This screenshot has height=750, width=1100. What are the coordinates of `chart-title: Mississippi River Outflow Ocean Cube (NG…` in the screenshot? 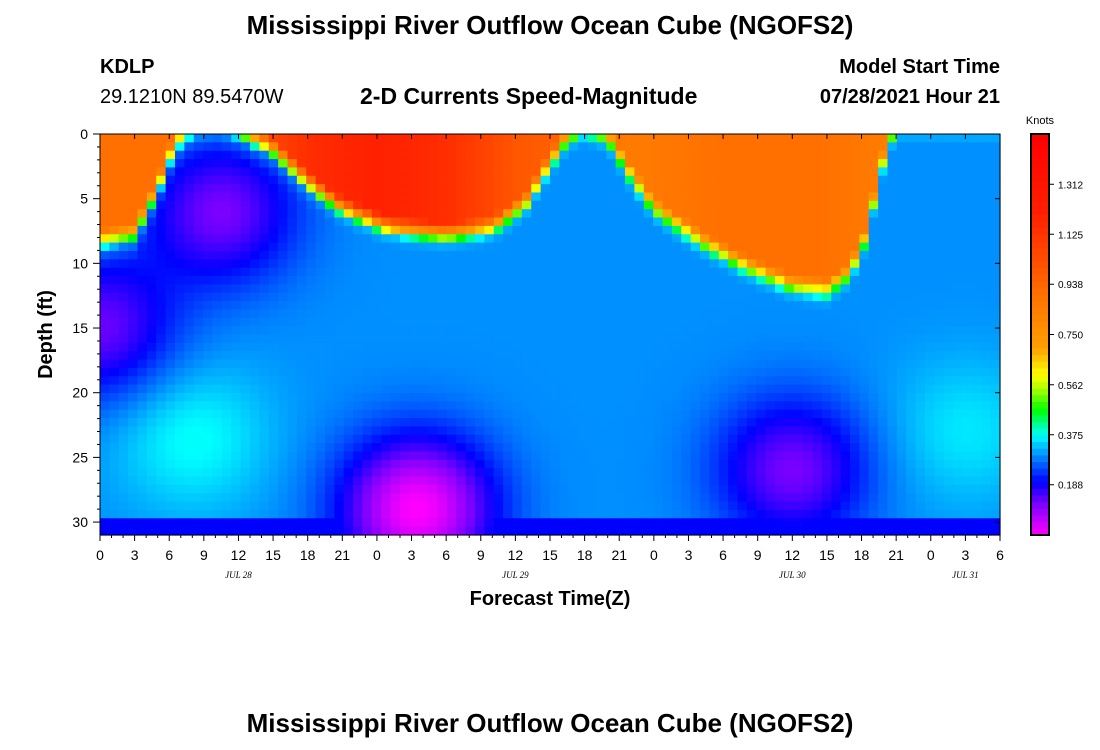 It's located at (550, 25).